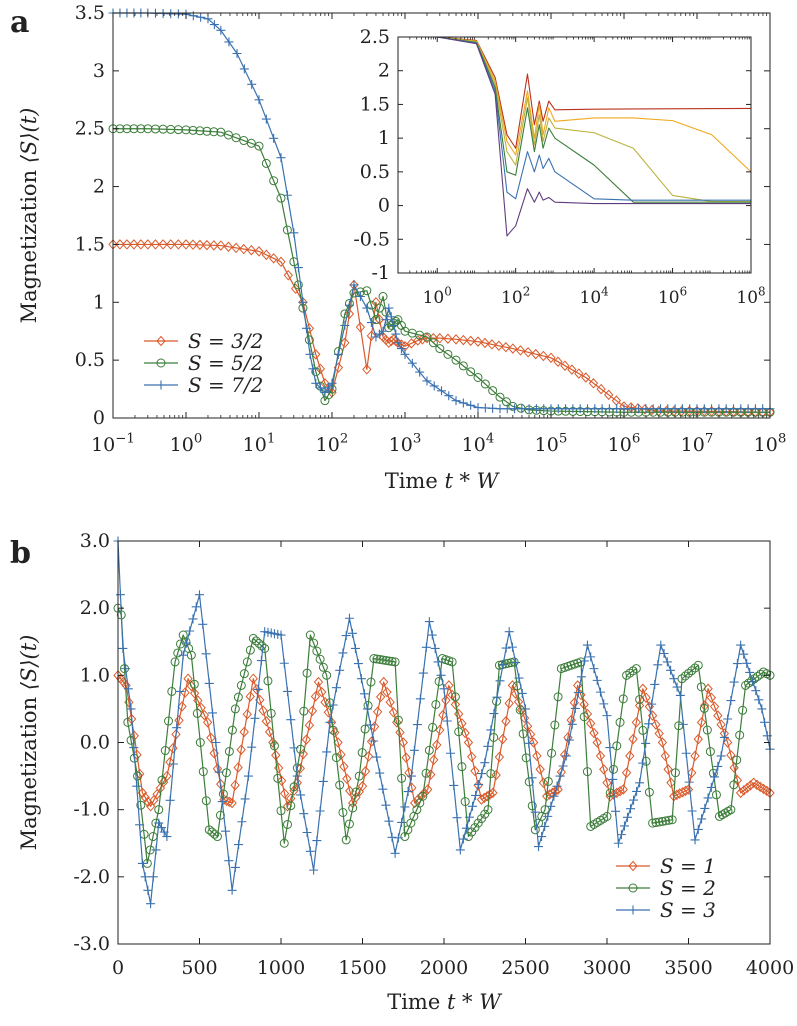 Image resolution: width=797 pixels, height=1026 pixels. I want to click on a-y-tick-label: 1.5, so click(90, 244).